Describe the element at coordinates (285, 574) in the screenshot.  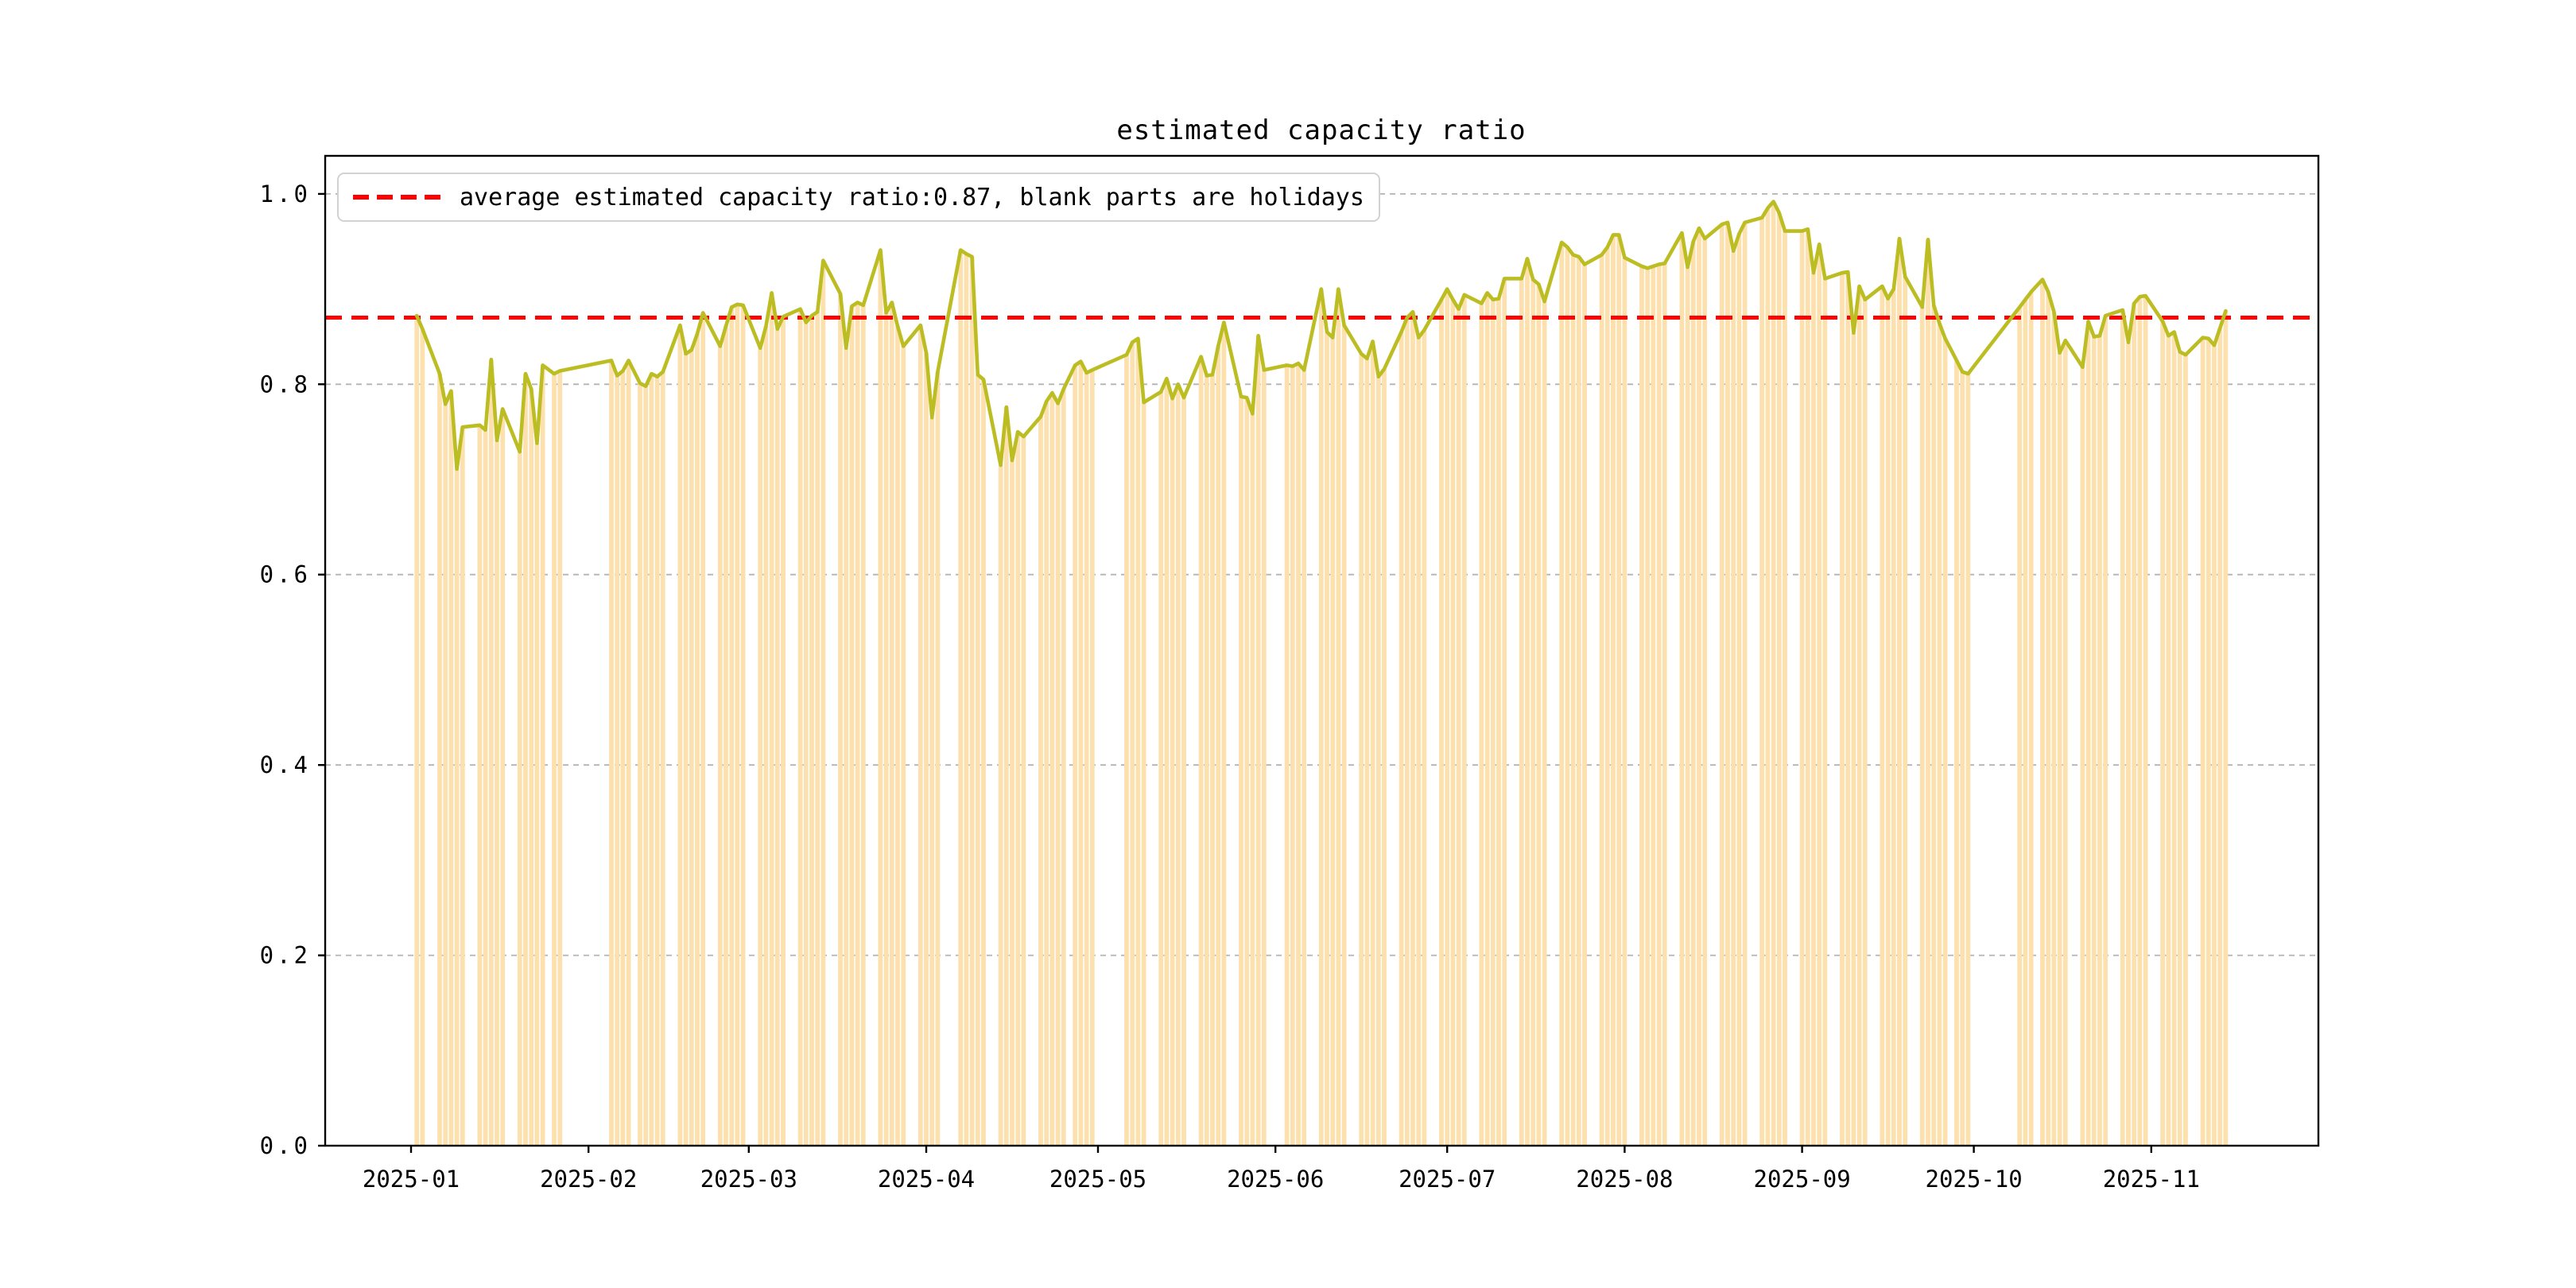
I see `y-tick-label: 0.6` at that location.